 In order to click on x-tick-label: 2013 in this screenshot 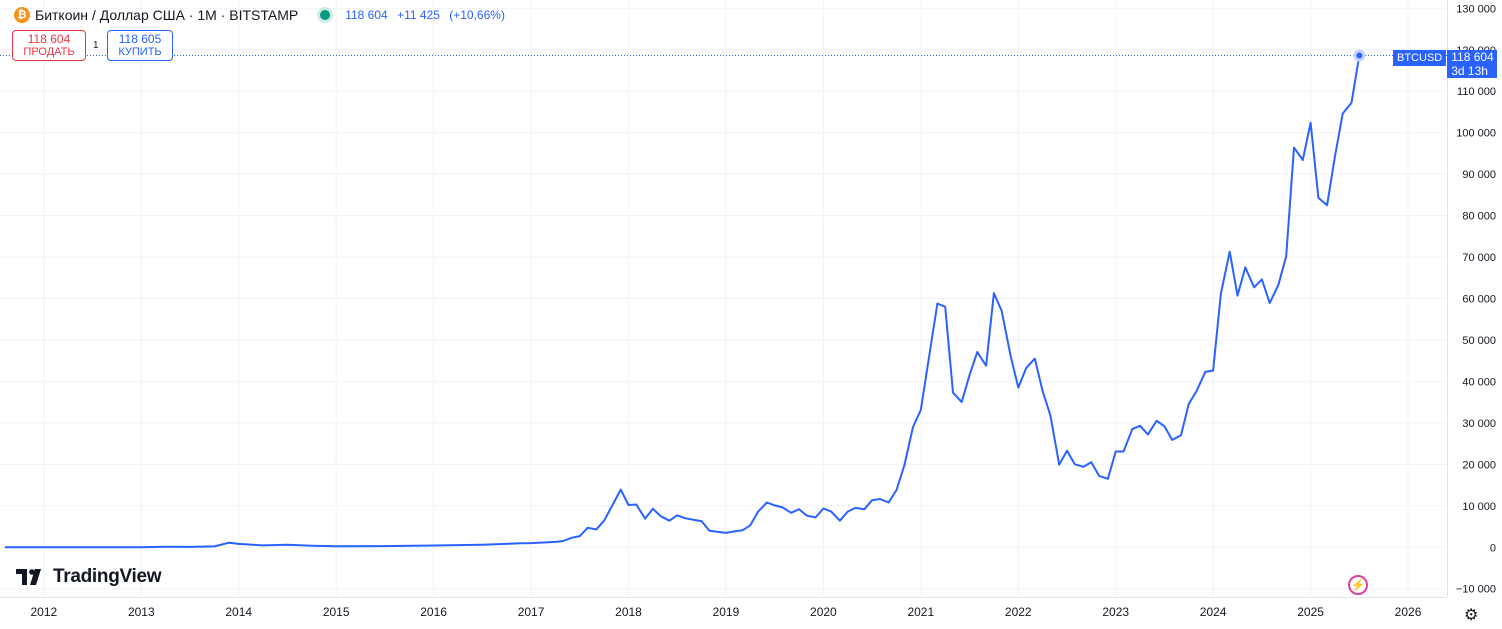, I will do `click(141, 612)`.